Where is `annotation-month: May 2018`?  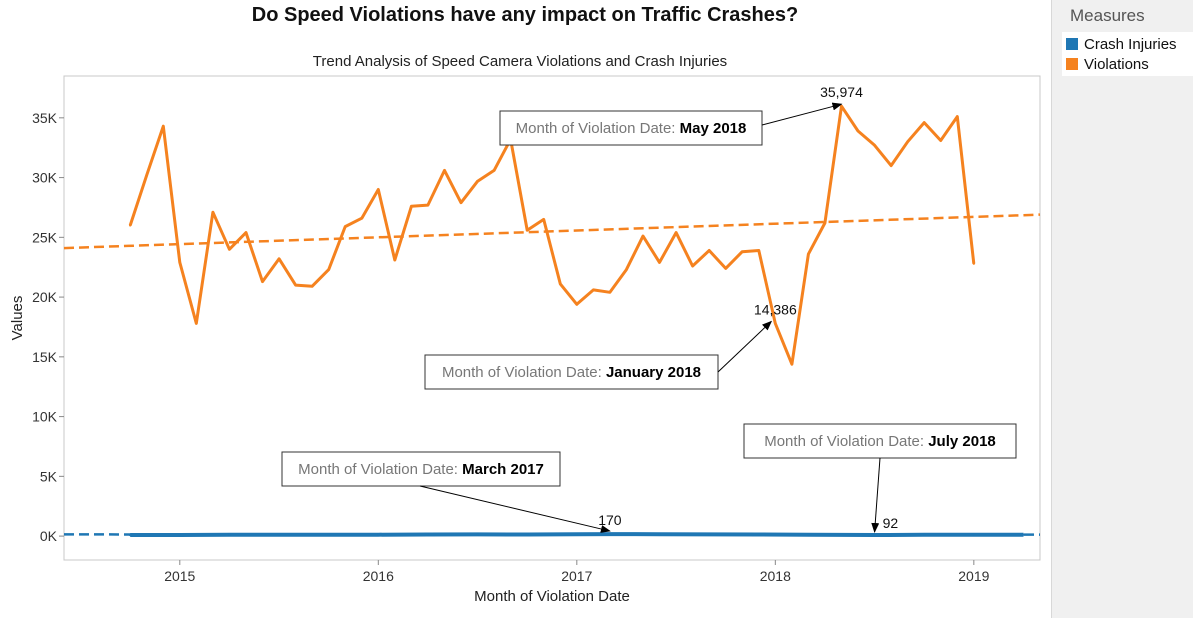 annotation-month: May 2018 is located at coordinates (713, 128).